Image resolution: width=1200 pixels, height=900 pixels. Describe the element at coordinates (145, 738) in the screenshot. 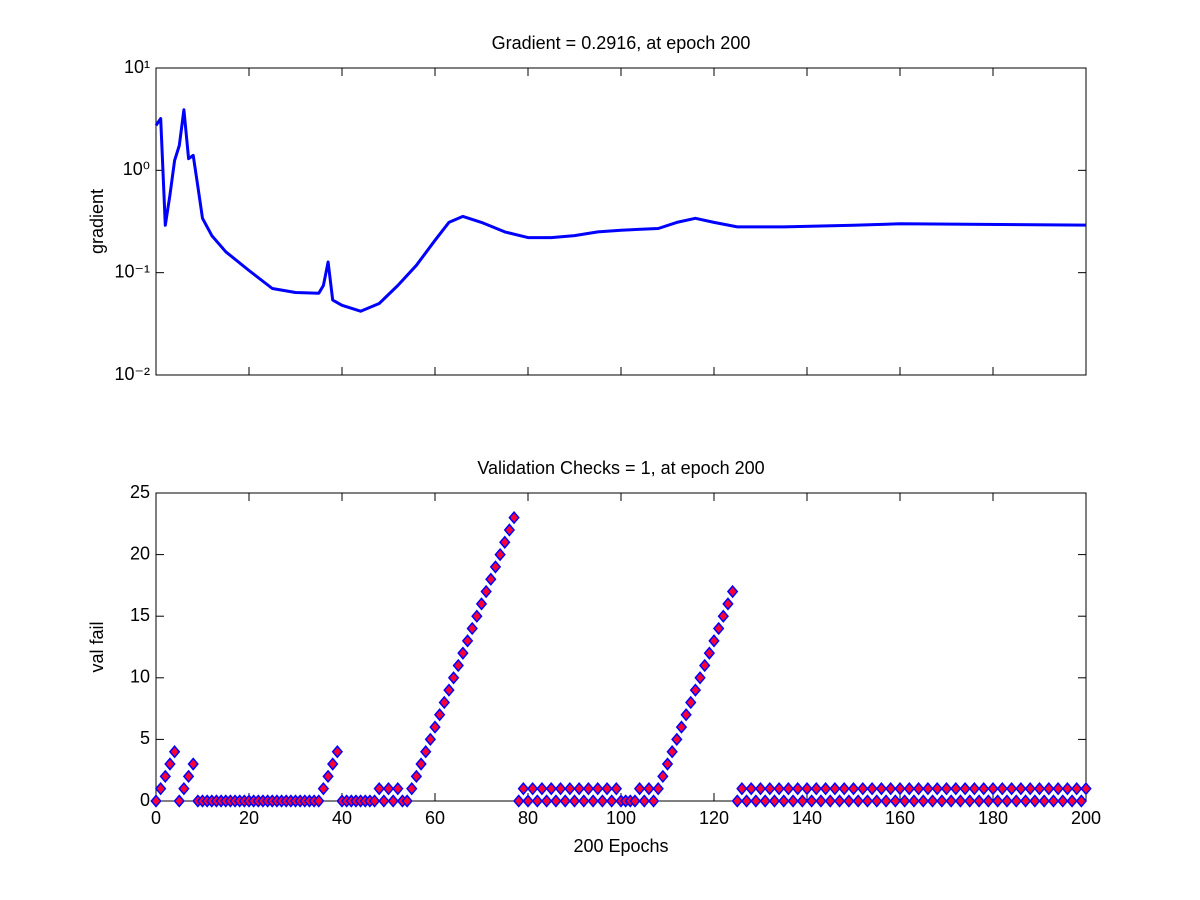

I see `y-tick-label: 5` at that location.